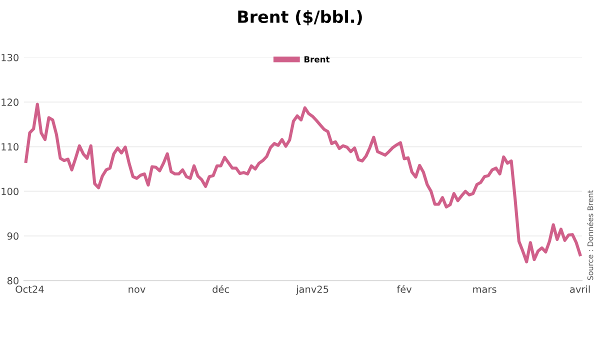  Describe the element at coordinates (317, 59) in the screenshot. I see `legend-label: Brent` at that location.